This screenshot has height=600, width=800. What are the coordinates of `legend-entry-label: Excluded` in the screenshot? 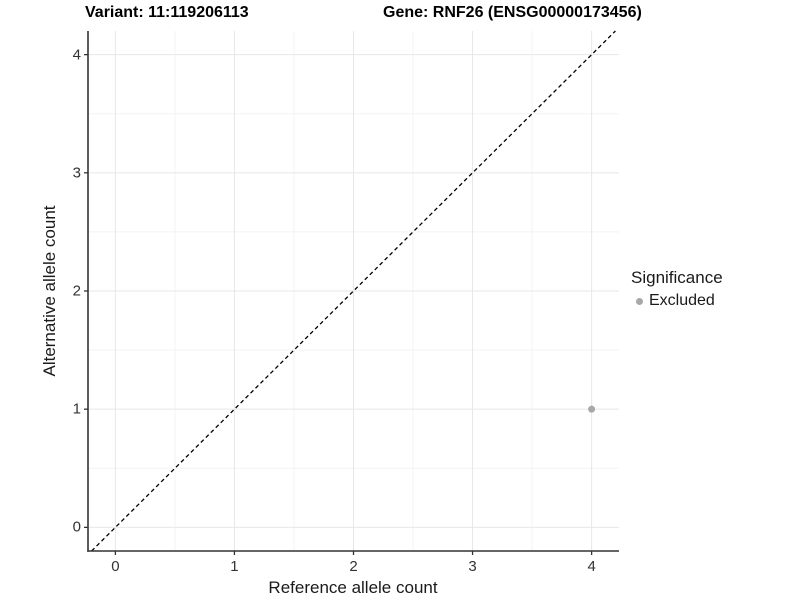 It's located at (682, 300).